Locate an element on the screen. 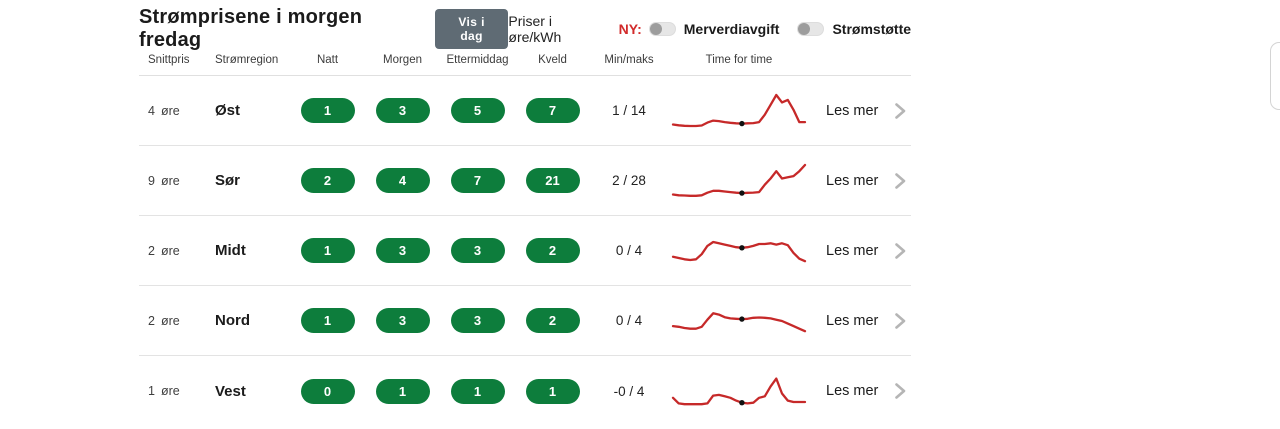 The width and height of the screenshot is (1280, 429). col-header-stromregion: Strømregion is located at coordinates (247, 59).